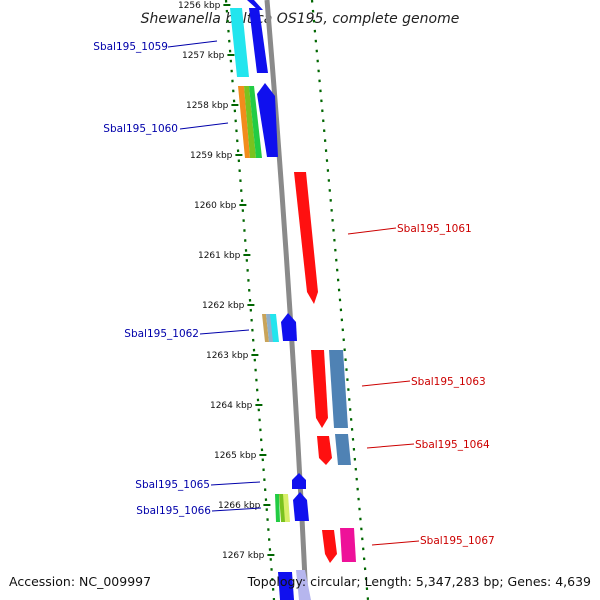 Image resolution: width=600 pixels, height=600 pixels. What do you see at coordinates (161, 334) in the screenshot?
I see `gene-label: Sbal195_1062` at bounding box center [161, 334].